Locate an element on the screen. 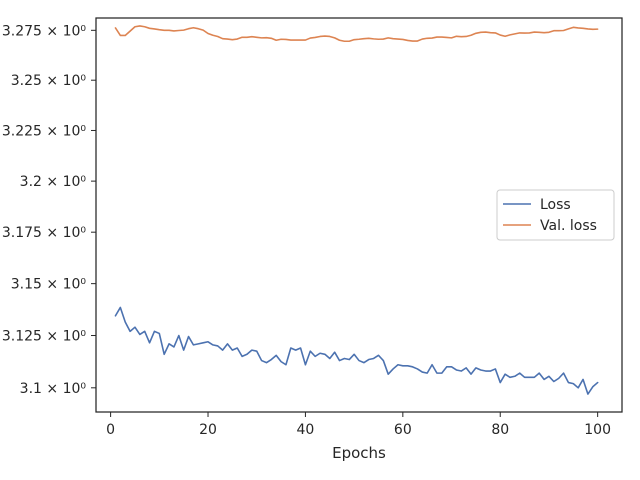 The height and width of the screenshot is (480, 640). y-tick-label: 3.275 × 10⁰ is located at coordinates (44, 31).